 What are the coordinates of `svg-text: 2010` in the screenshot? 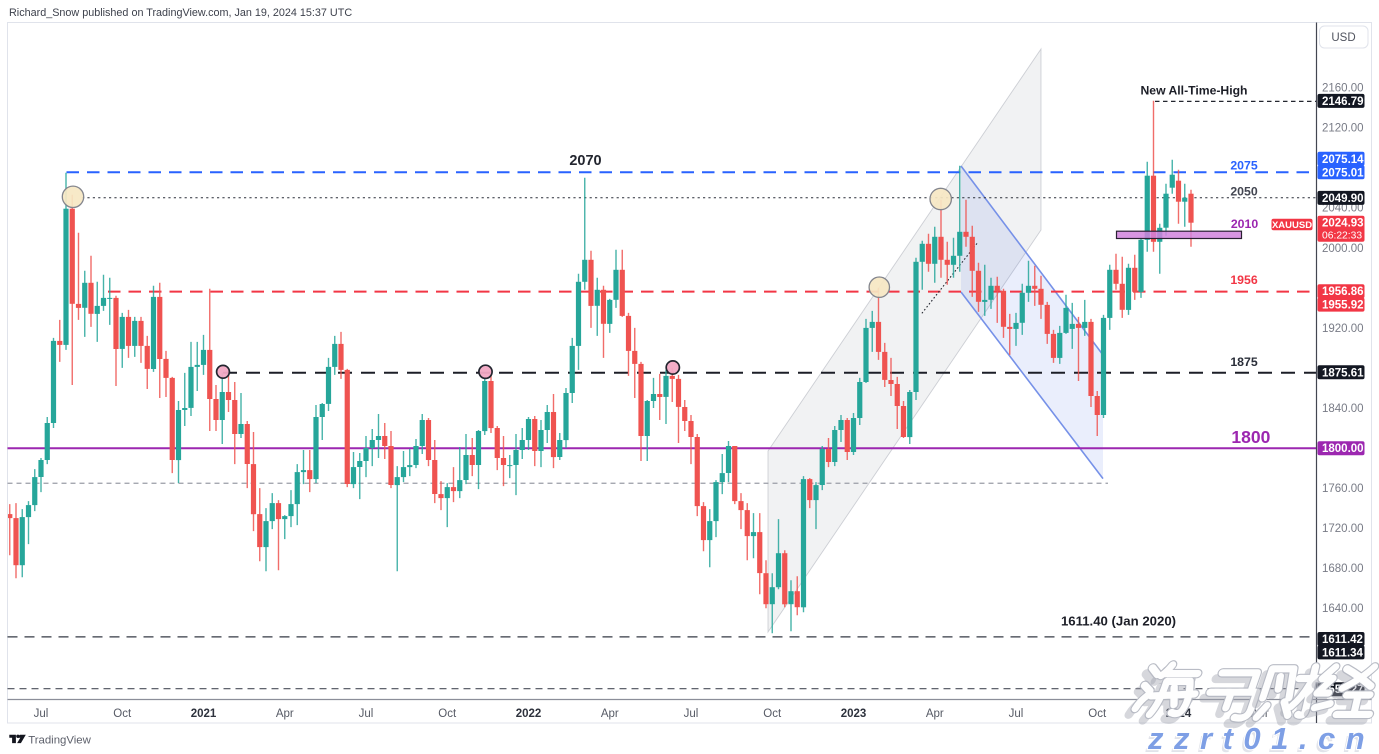 It's located at (1245, 224).